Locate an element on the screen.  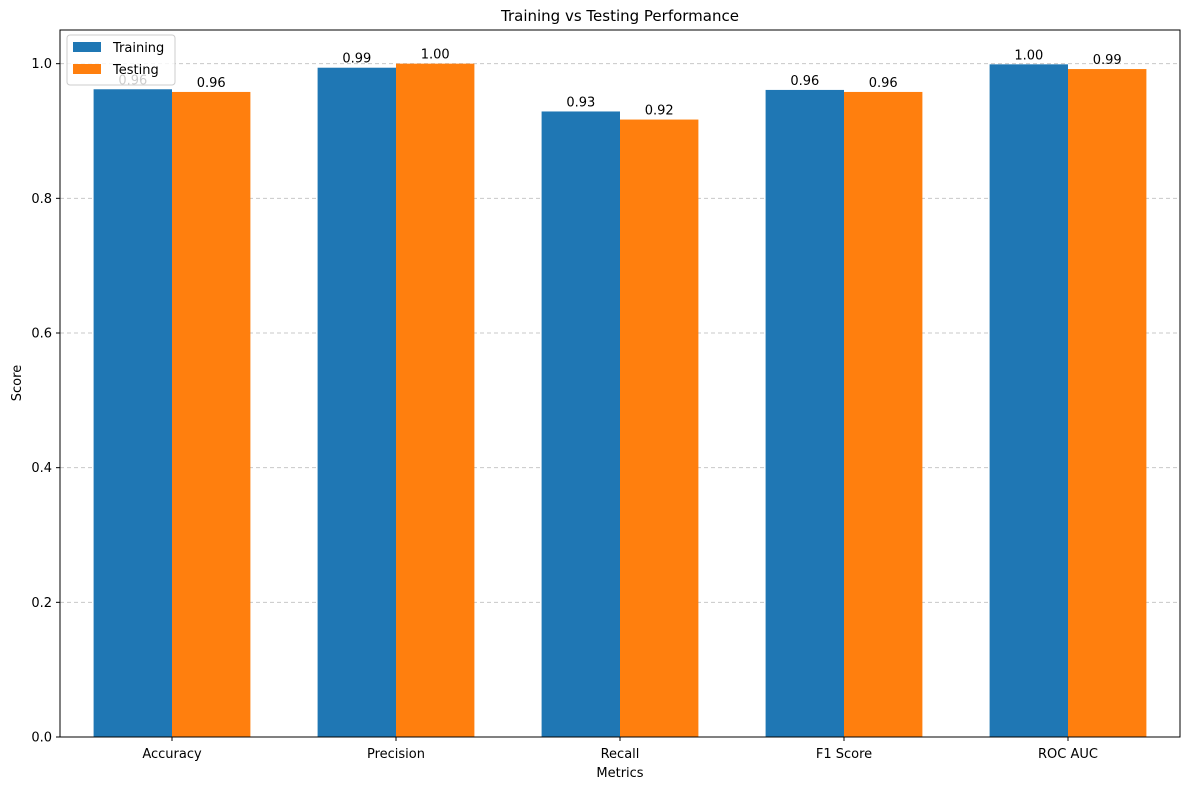
x-tick-label: F1 Score is located at coordinates (844, 754).